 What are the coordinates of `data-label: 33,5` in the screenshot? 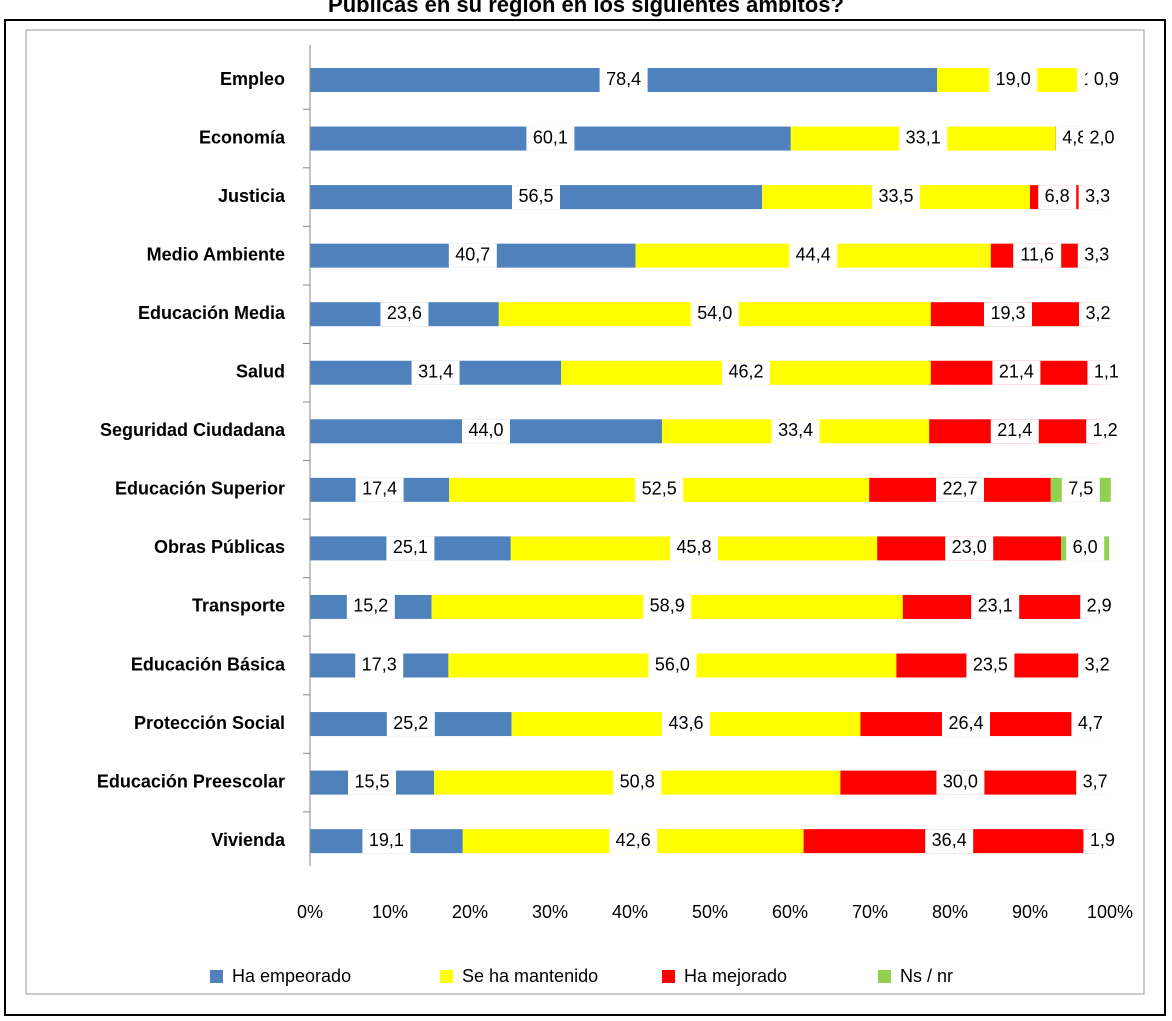 It's located at (895, 196).